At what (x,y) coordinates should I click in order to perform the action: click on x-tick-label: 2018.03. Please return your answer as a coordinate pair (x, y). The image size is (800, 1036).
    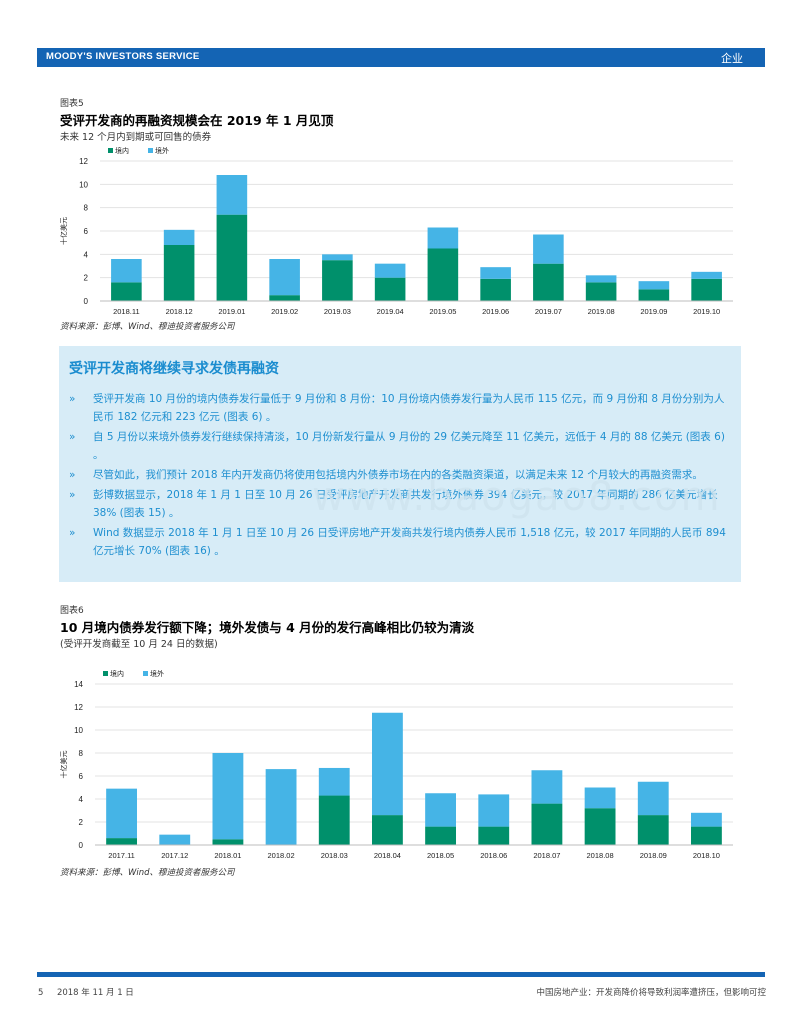
    Looking at the image, I should click on (334, 855).